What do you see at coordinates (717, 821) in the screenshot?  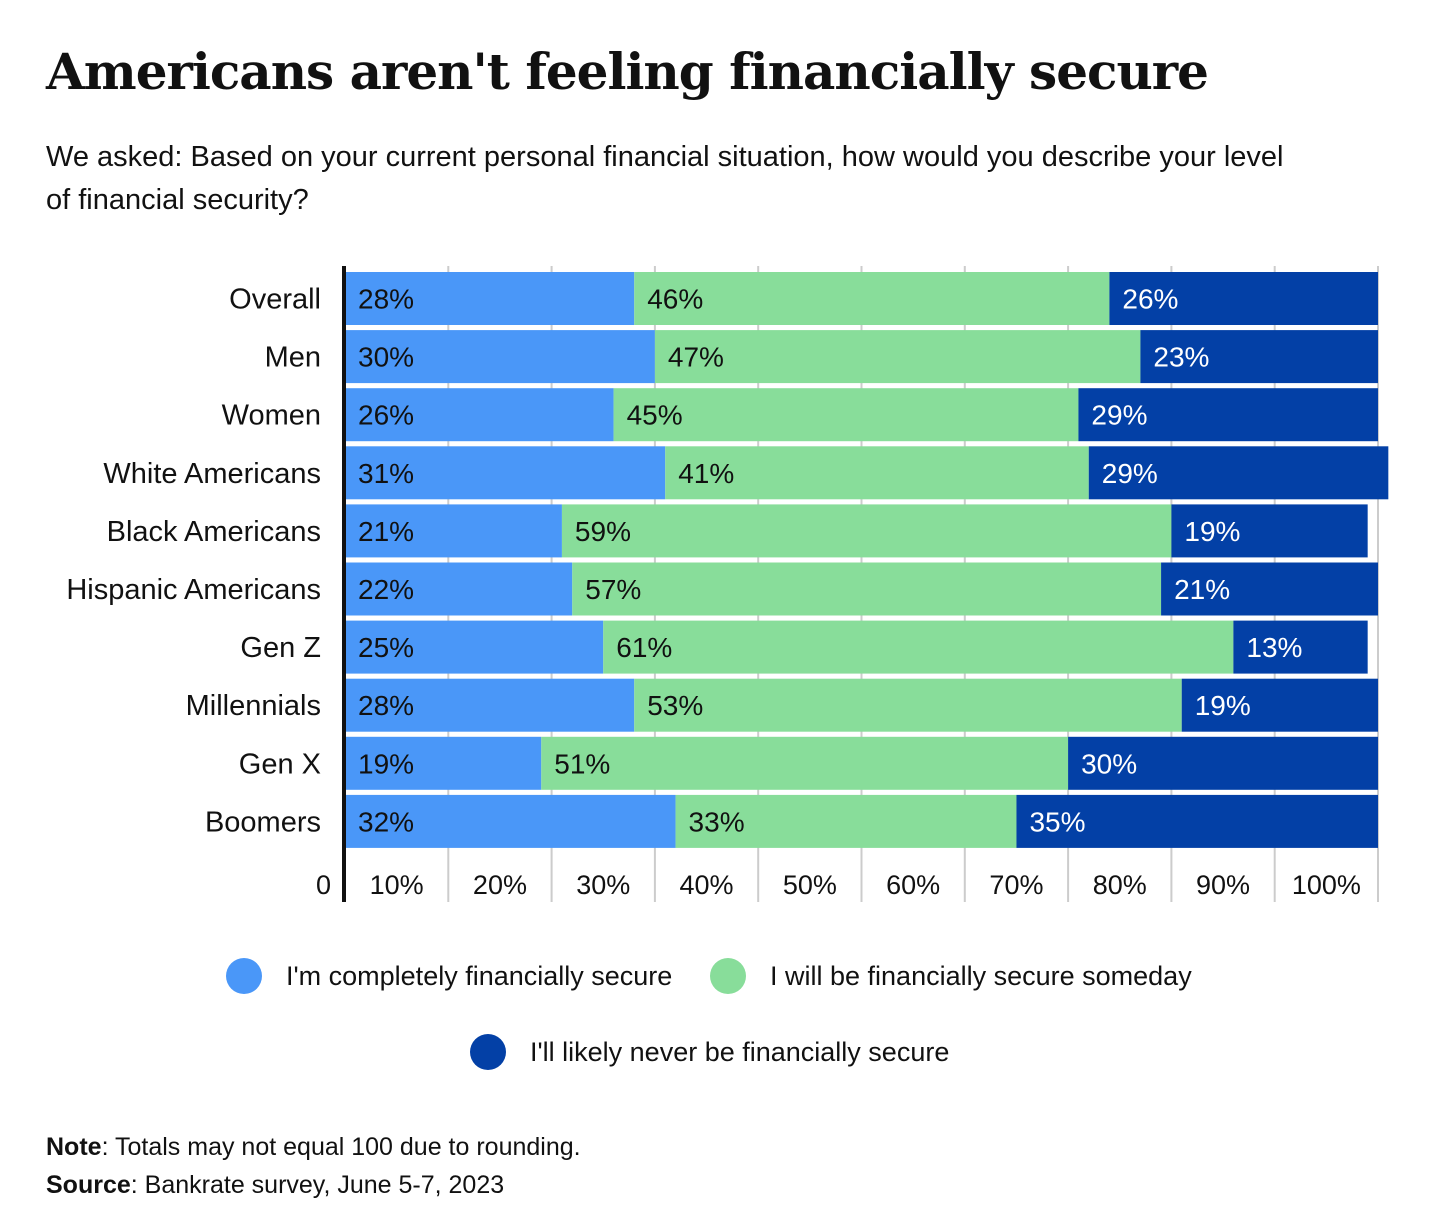 I see `data-label: 33%` at bounding box center [717, 821].